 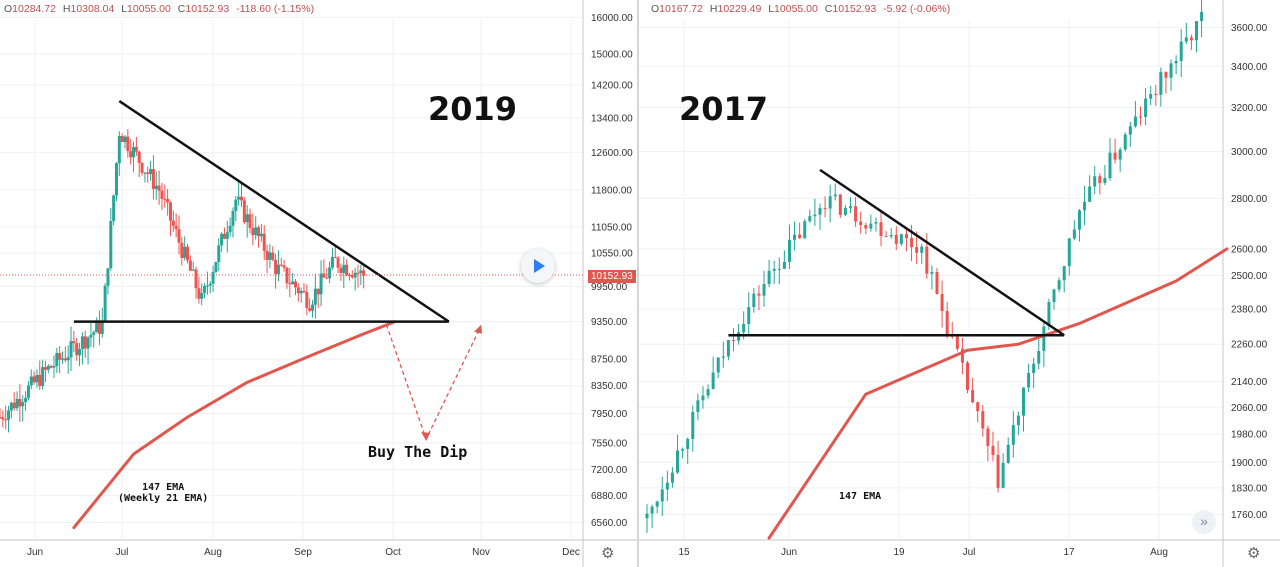 What do you see at coordinates (860, 496) in the screenshot?
I see `ema-label-2017: 147 EMA` at bounding box center [860, 496].